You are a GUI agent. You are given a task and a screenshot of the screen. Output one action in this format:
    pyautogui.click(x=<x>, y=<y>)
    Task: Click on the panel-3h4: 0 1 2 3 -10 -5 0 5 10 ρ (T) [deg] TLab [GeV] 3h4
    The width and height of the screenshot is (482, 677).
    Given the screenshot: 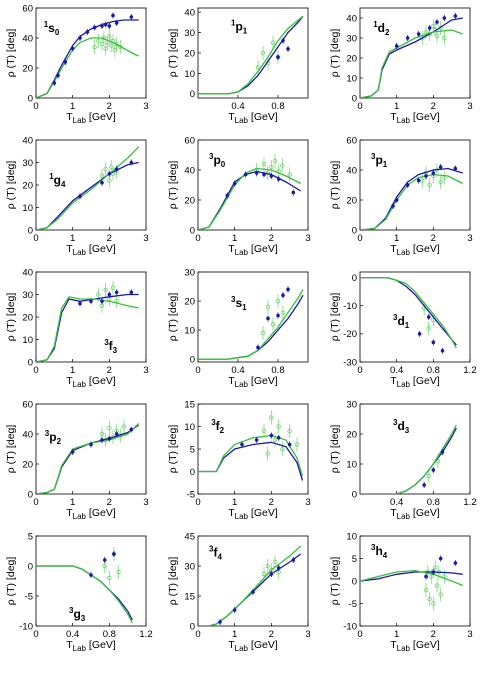 What is the action you would take?
    pyautogui.click(x=401, y=592)
    